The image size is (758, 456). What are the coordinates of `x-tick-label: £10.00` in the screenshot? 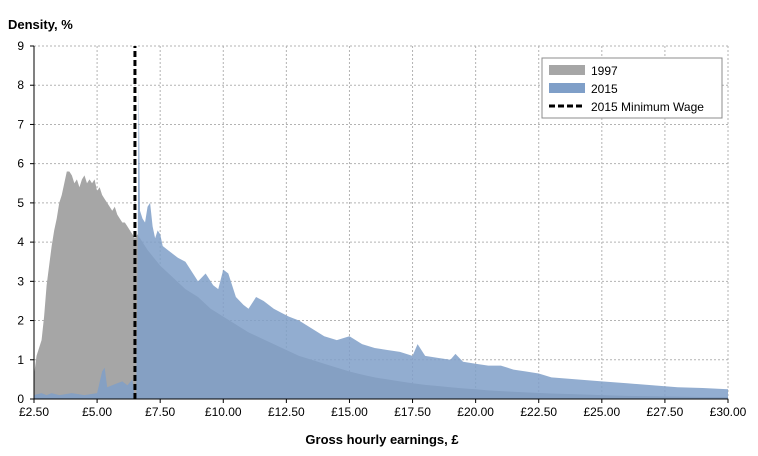 It's located at (223, 412).